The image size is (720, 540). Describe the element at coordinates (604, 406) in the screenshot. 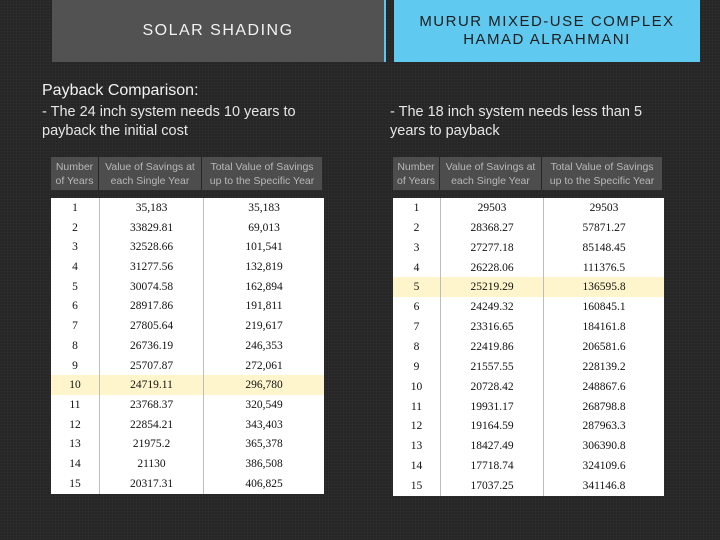

I see `total-cell: 268798.8` at that location.